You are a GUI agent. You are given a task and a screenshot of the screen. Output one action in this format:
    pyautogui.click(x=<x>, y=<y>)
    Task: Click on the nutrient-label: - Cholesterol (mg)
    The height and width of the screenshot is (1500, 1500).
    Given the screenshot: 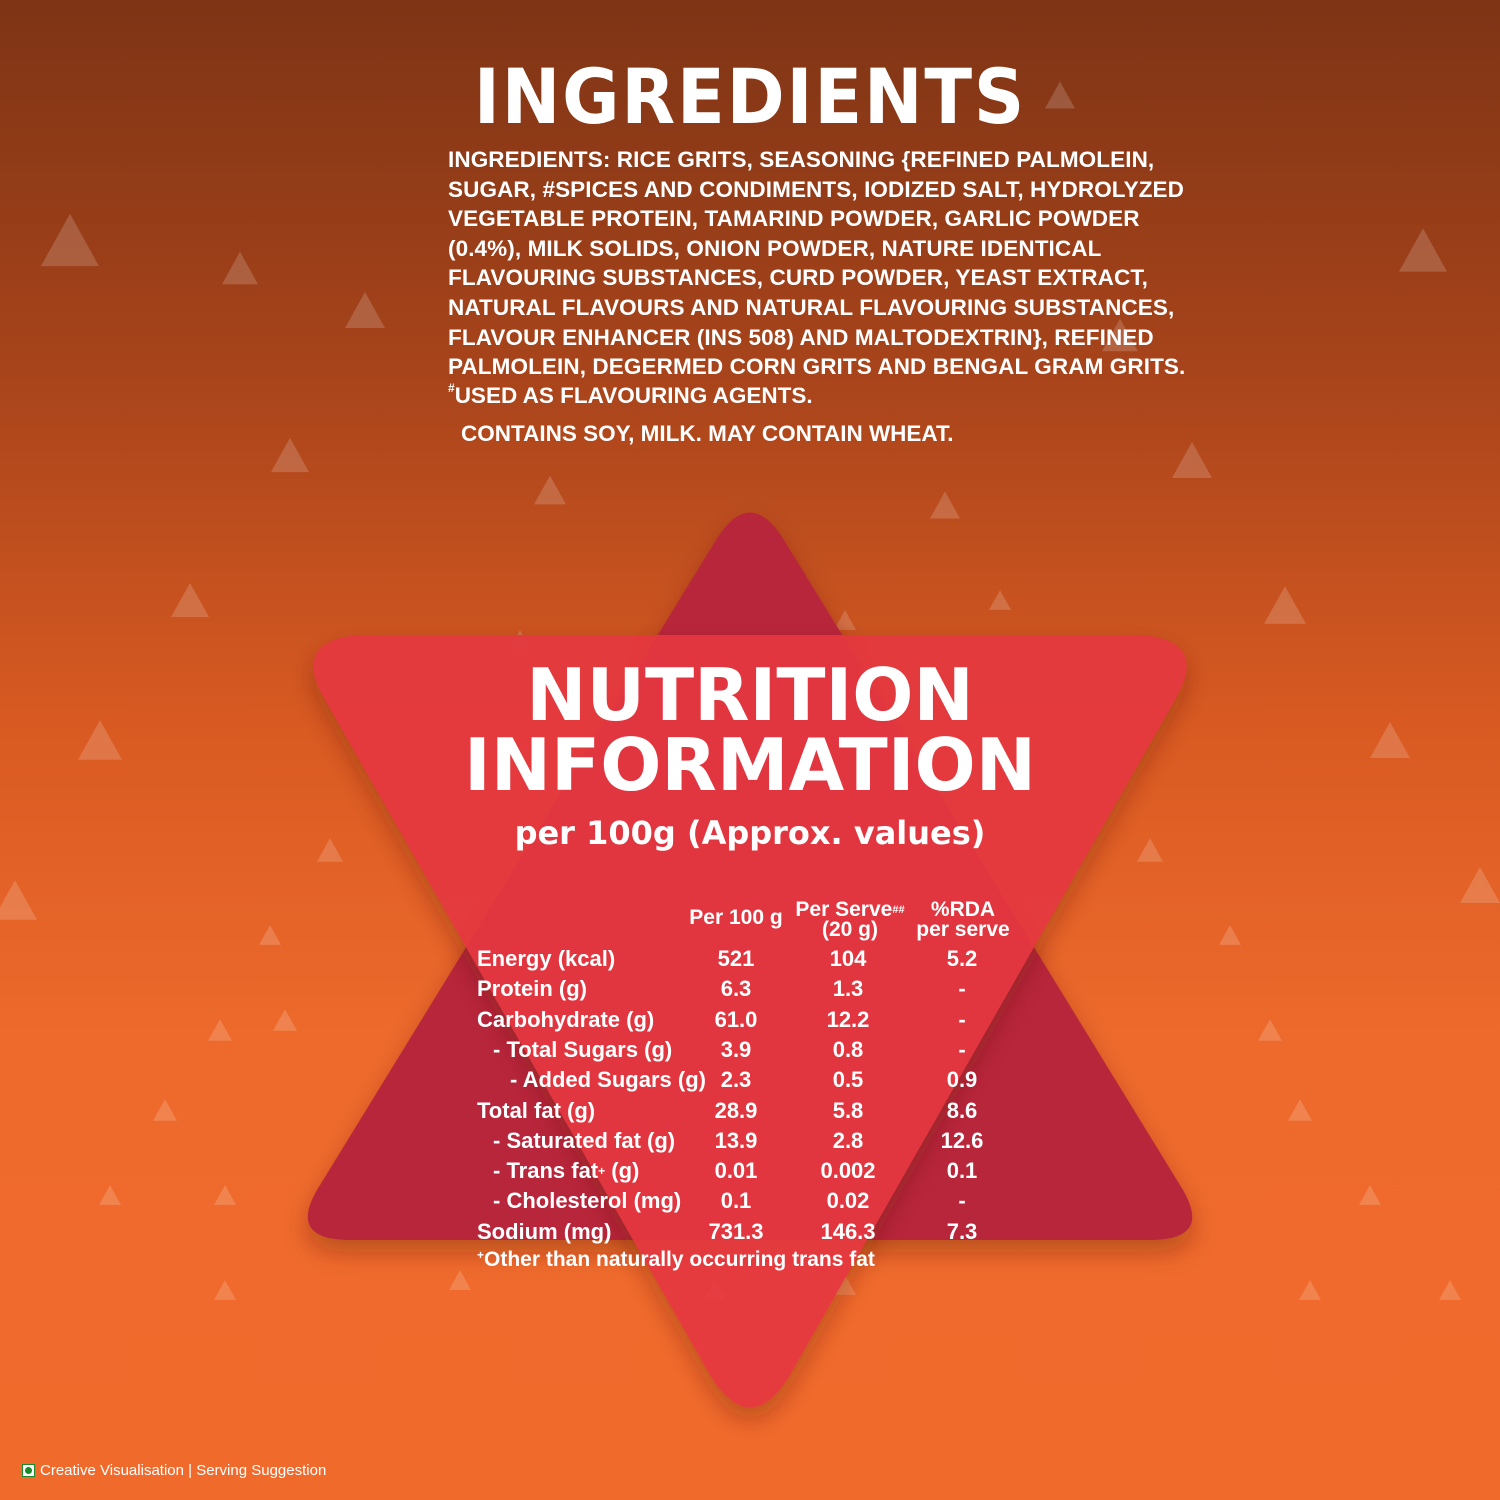 What is the action you would take?
    pyautogui.click(x=587, y=1201)
    